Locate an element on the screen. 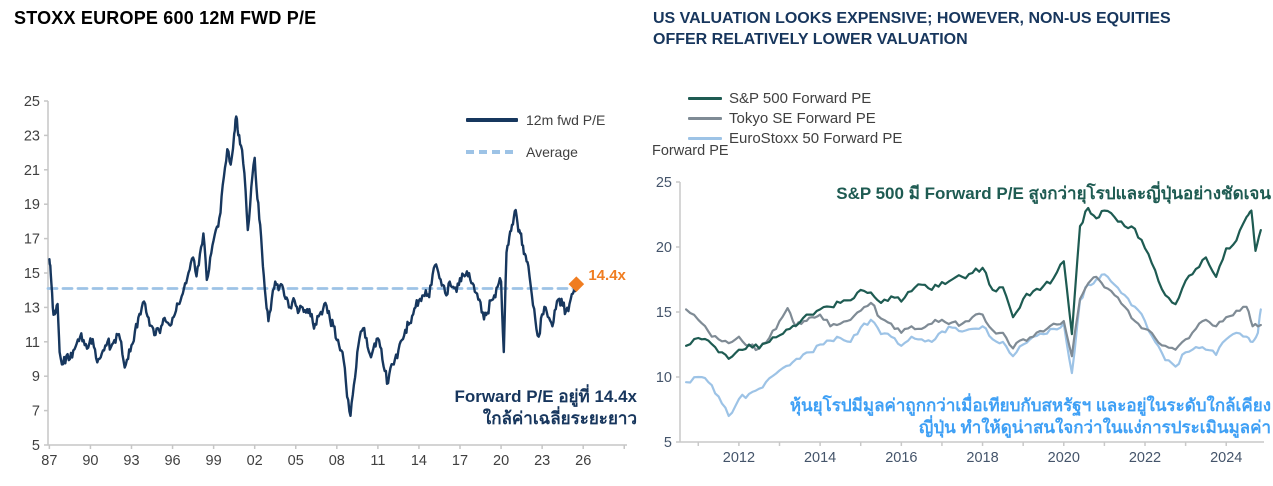  legend-item-12m-fwd-pe: 12m fwd P/E is located at coordinates (535, 120).